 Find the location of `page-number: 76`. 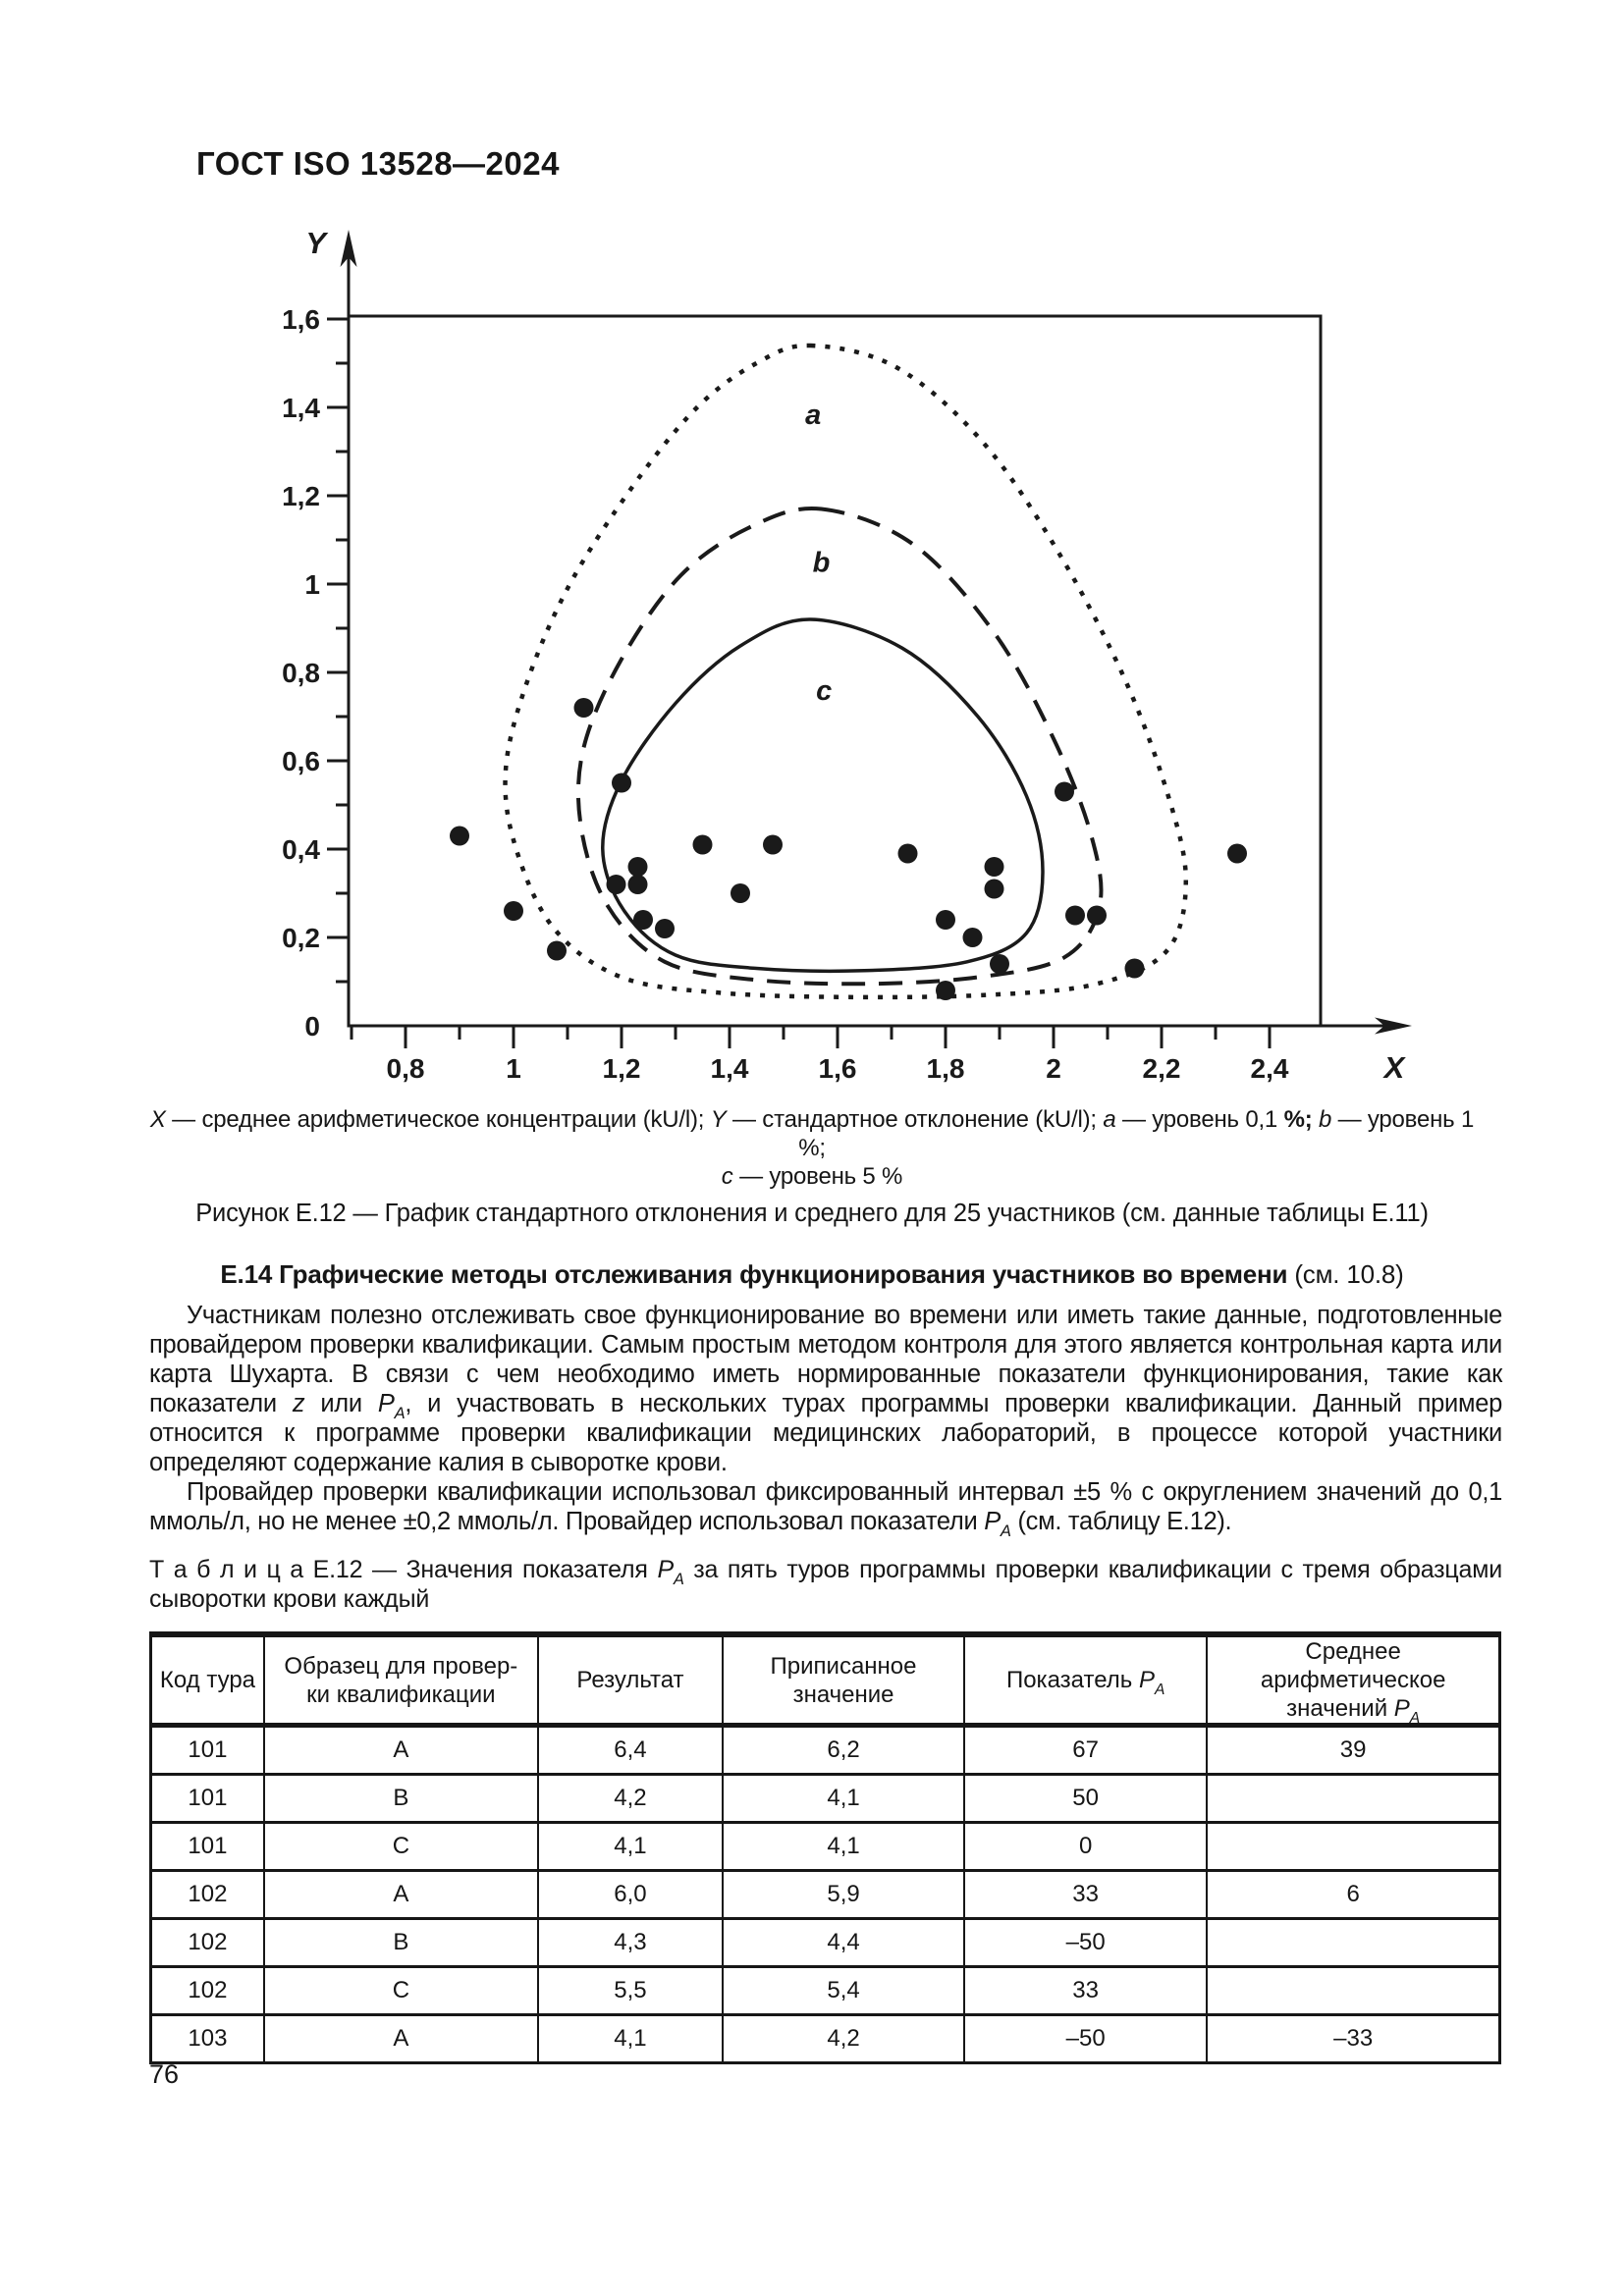

page-number: 76 is located at coordinates (164, 2074).